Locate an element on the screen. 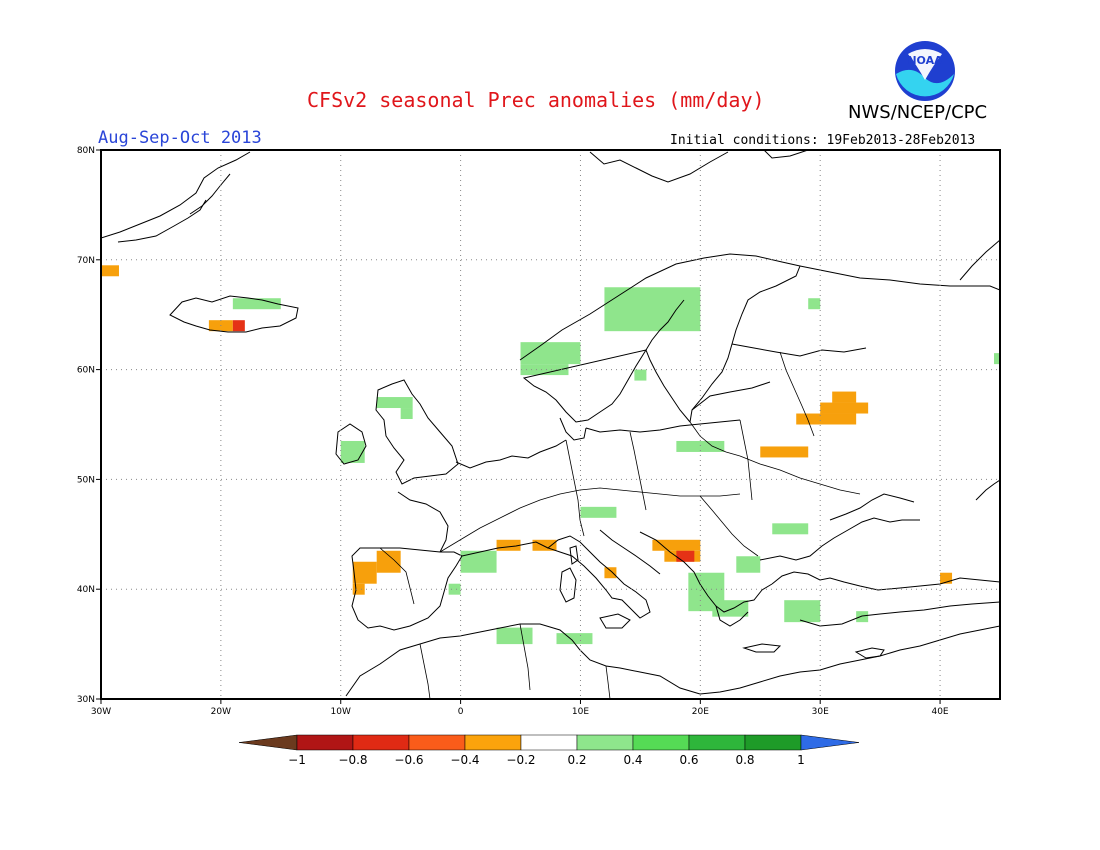  lon-tick-label: 30W is located at coordinates (101, 712).